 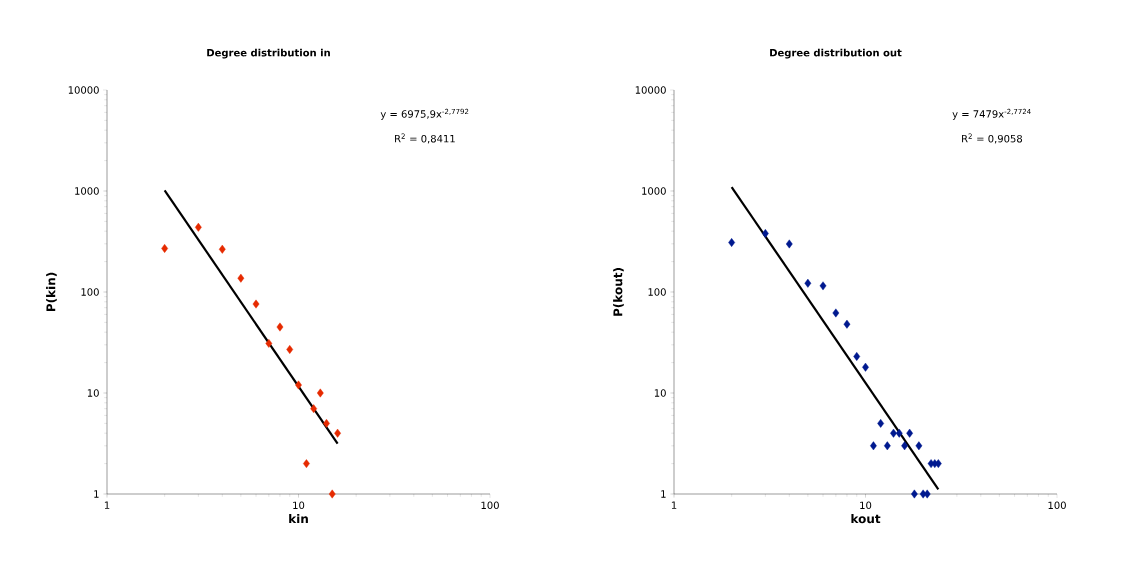 What do you see at coordinates (298, 518) in the screenshot?
I see `x-axis-title: kin` at bounding box center [298, 518].